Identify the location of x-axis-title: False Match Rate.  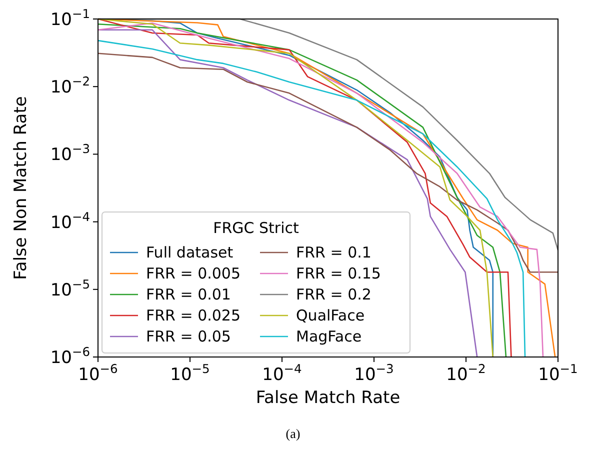
(328, 398).